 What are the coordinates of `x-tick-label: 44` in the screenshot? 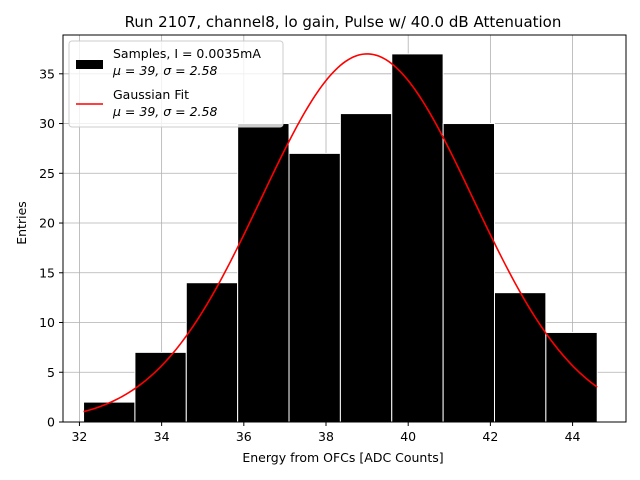 It's located at (573, 436).